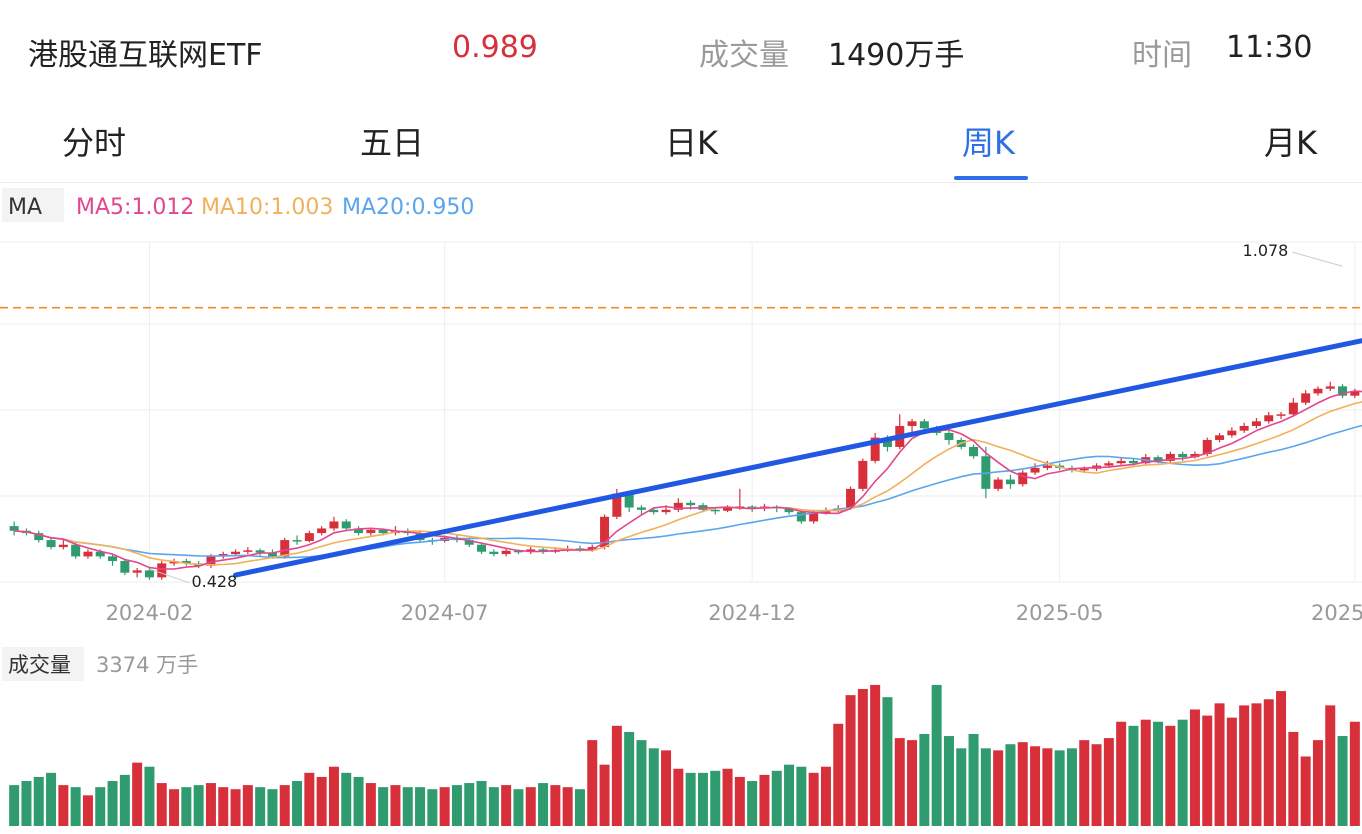  I want to click on ma20-legend: MA20:0.950, so click(408, 207).